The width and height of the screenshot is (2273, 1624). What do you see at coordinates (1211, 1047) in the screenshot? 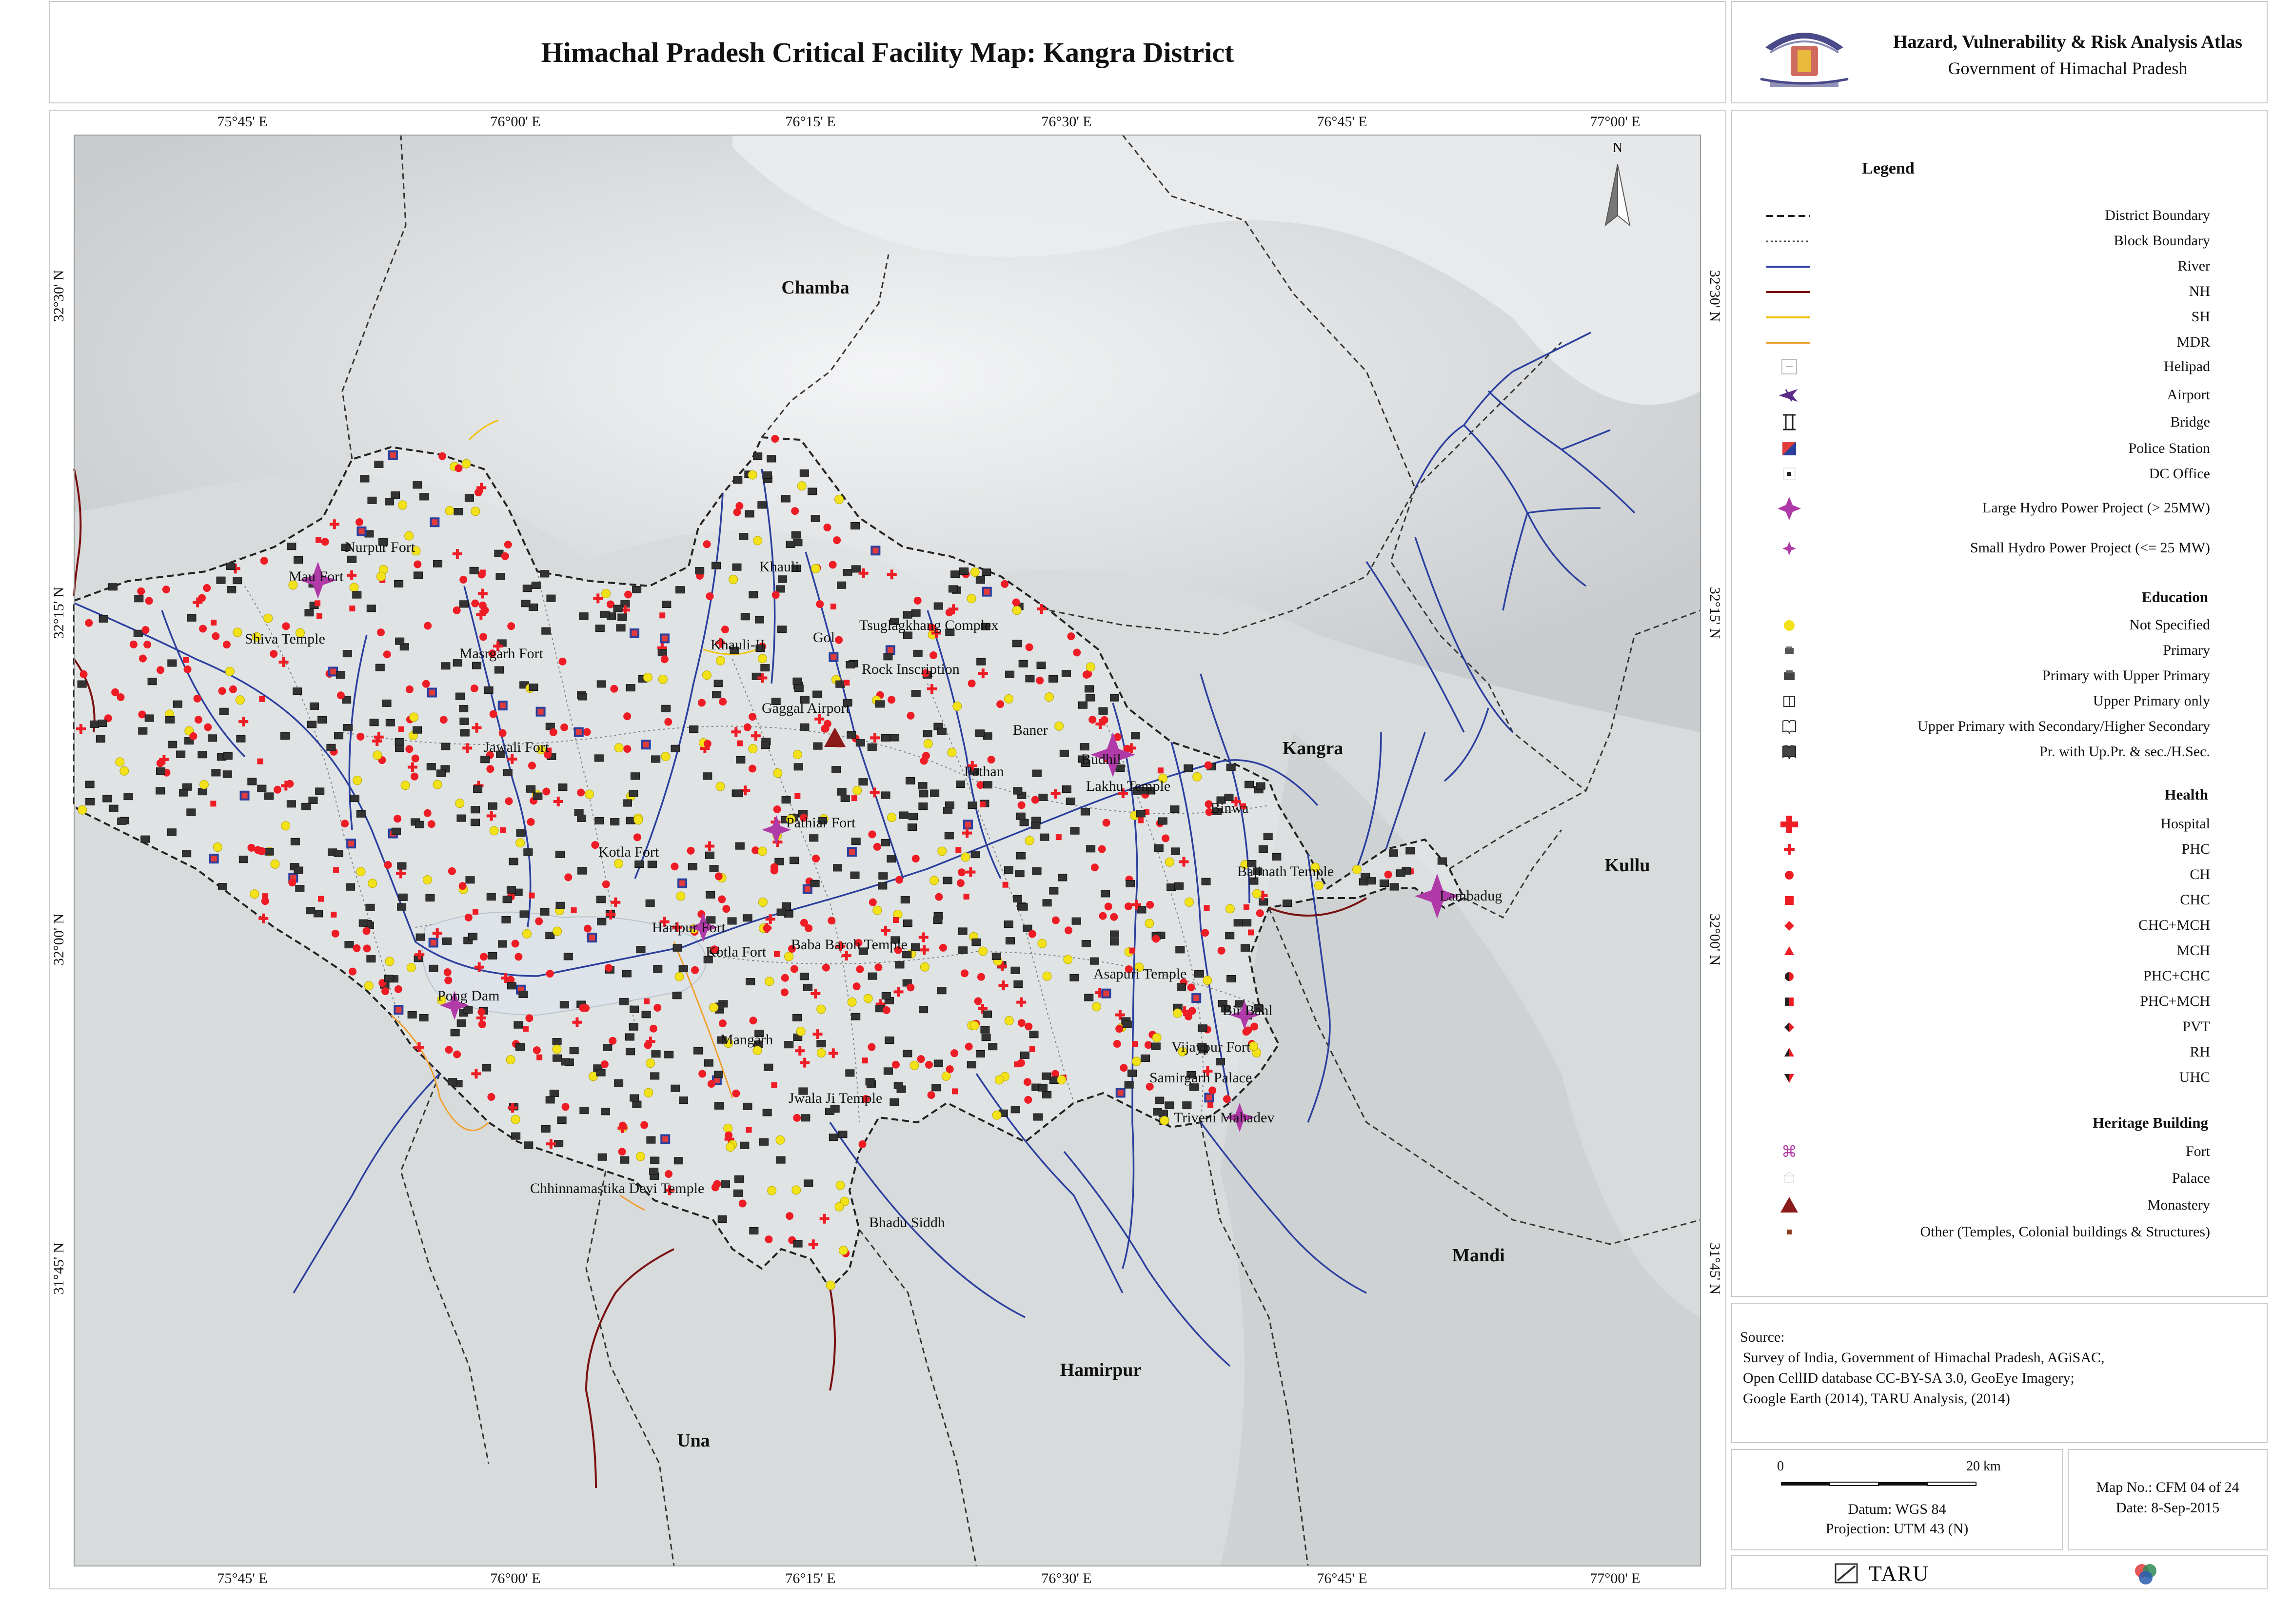
I see `place-label: Vijaypur Fort` at bounding box center [1211, 1047].